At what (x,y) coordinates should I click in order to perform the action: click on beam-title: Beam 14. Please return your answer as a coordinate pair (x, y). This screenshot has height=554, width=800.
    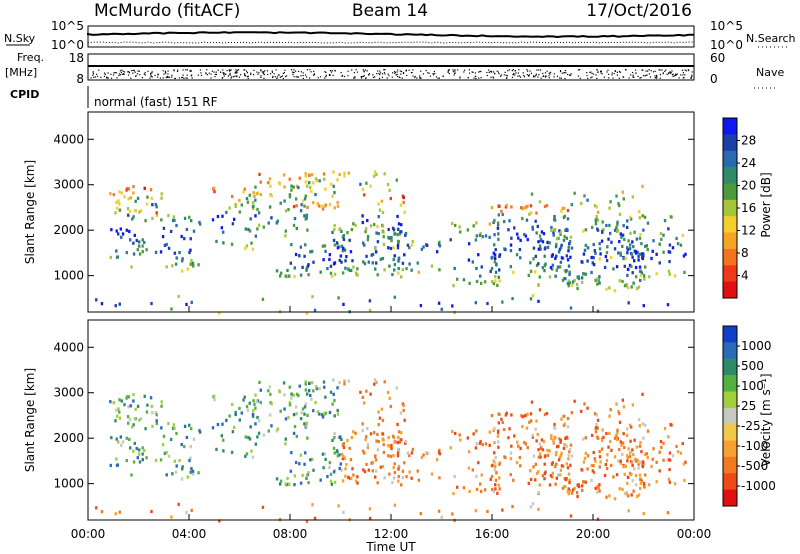
    Looking at the image, I should click on (390, 11).